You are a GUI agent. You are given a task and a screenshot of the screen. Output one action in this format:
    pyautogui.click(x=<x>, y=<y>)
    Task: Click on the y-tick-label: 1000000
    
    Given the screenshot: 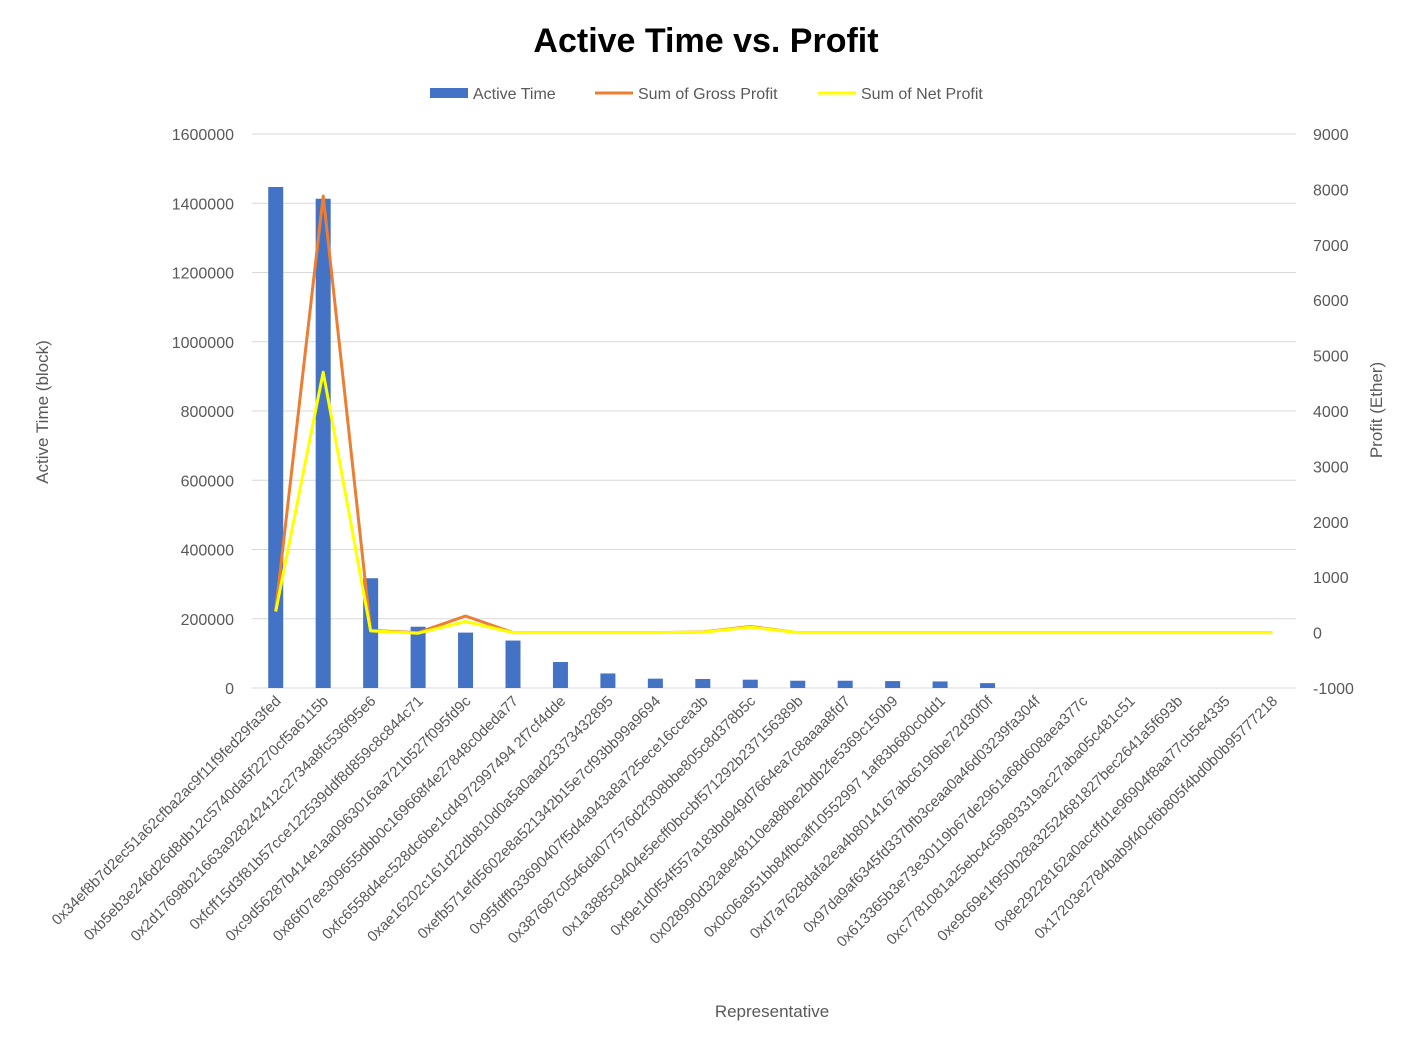 What is the action you would take?
    pyautogui.click(x=203, y=343)
    